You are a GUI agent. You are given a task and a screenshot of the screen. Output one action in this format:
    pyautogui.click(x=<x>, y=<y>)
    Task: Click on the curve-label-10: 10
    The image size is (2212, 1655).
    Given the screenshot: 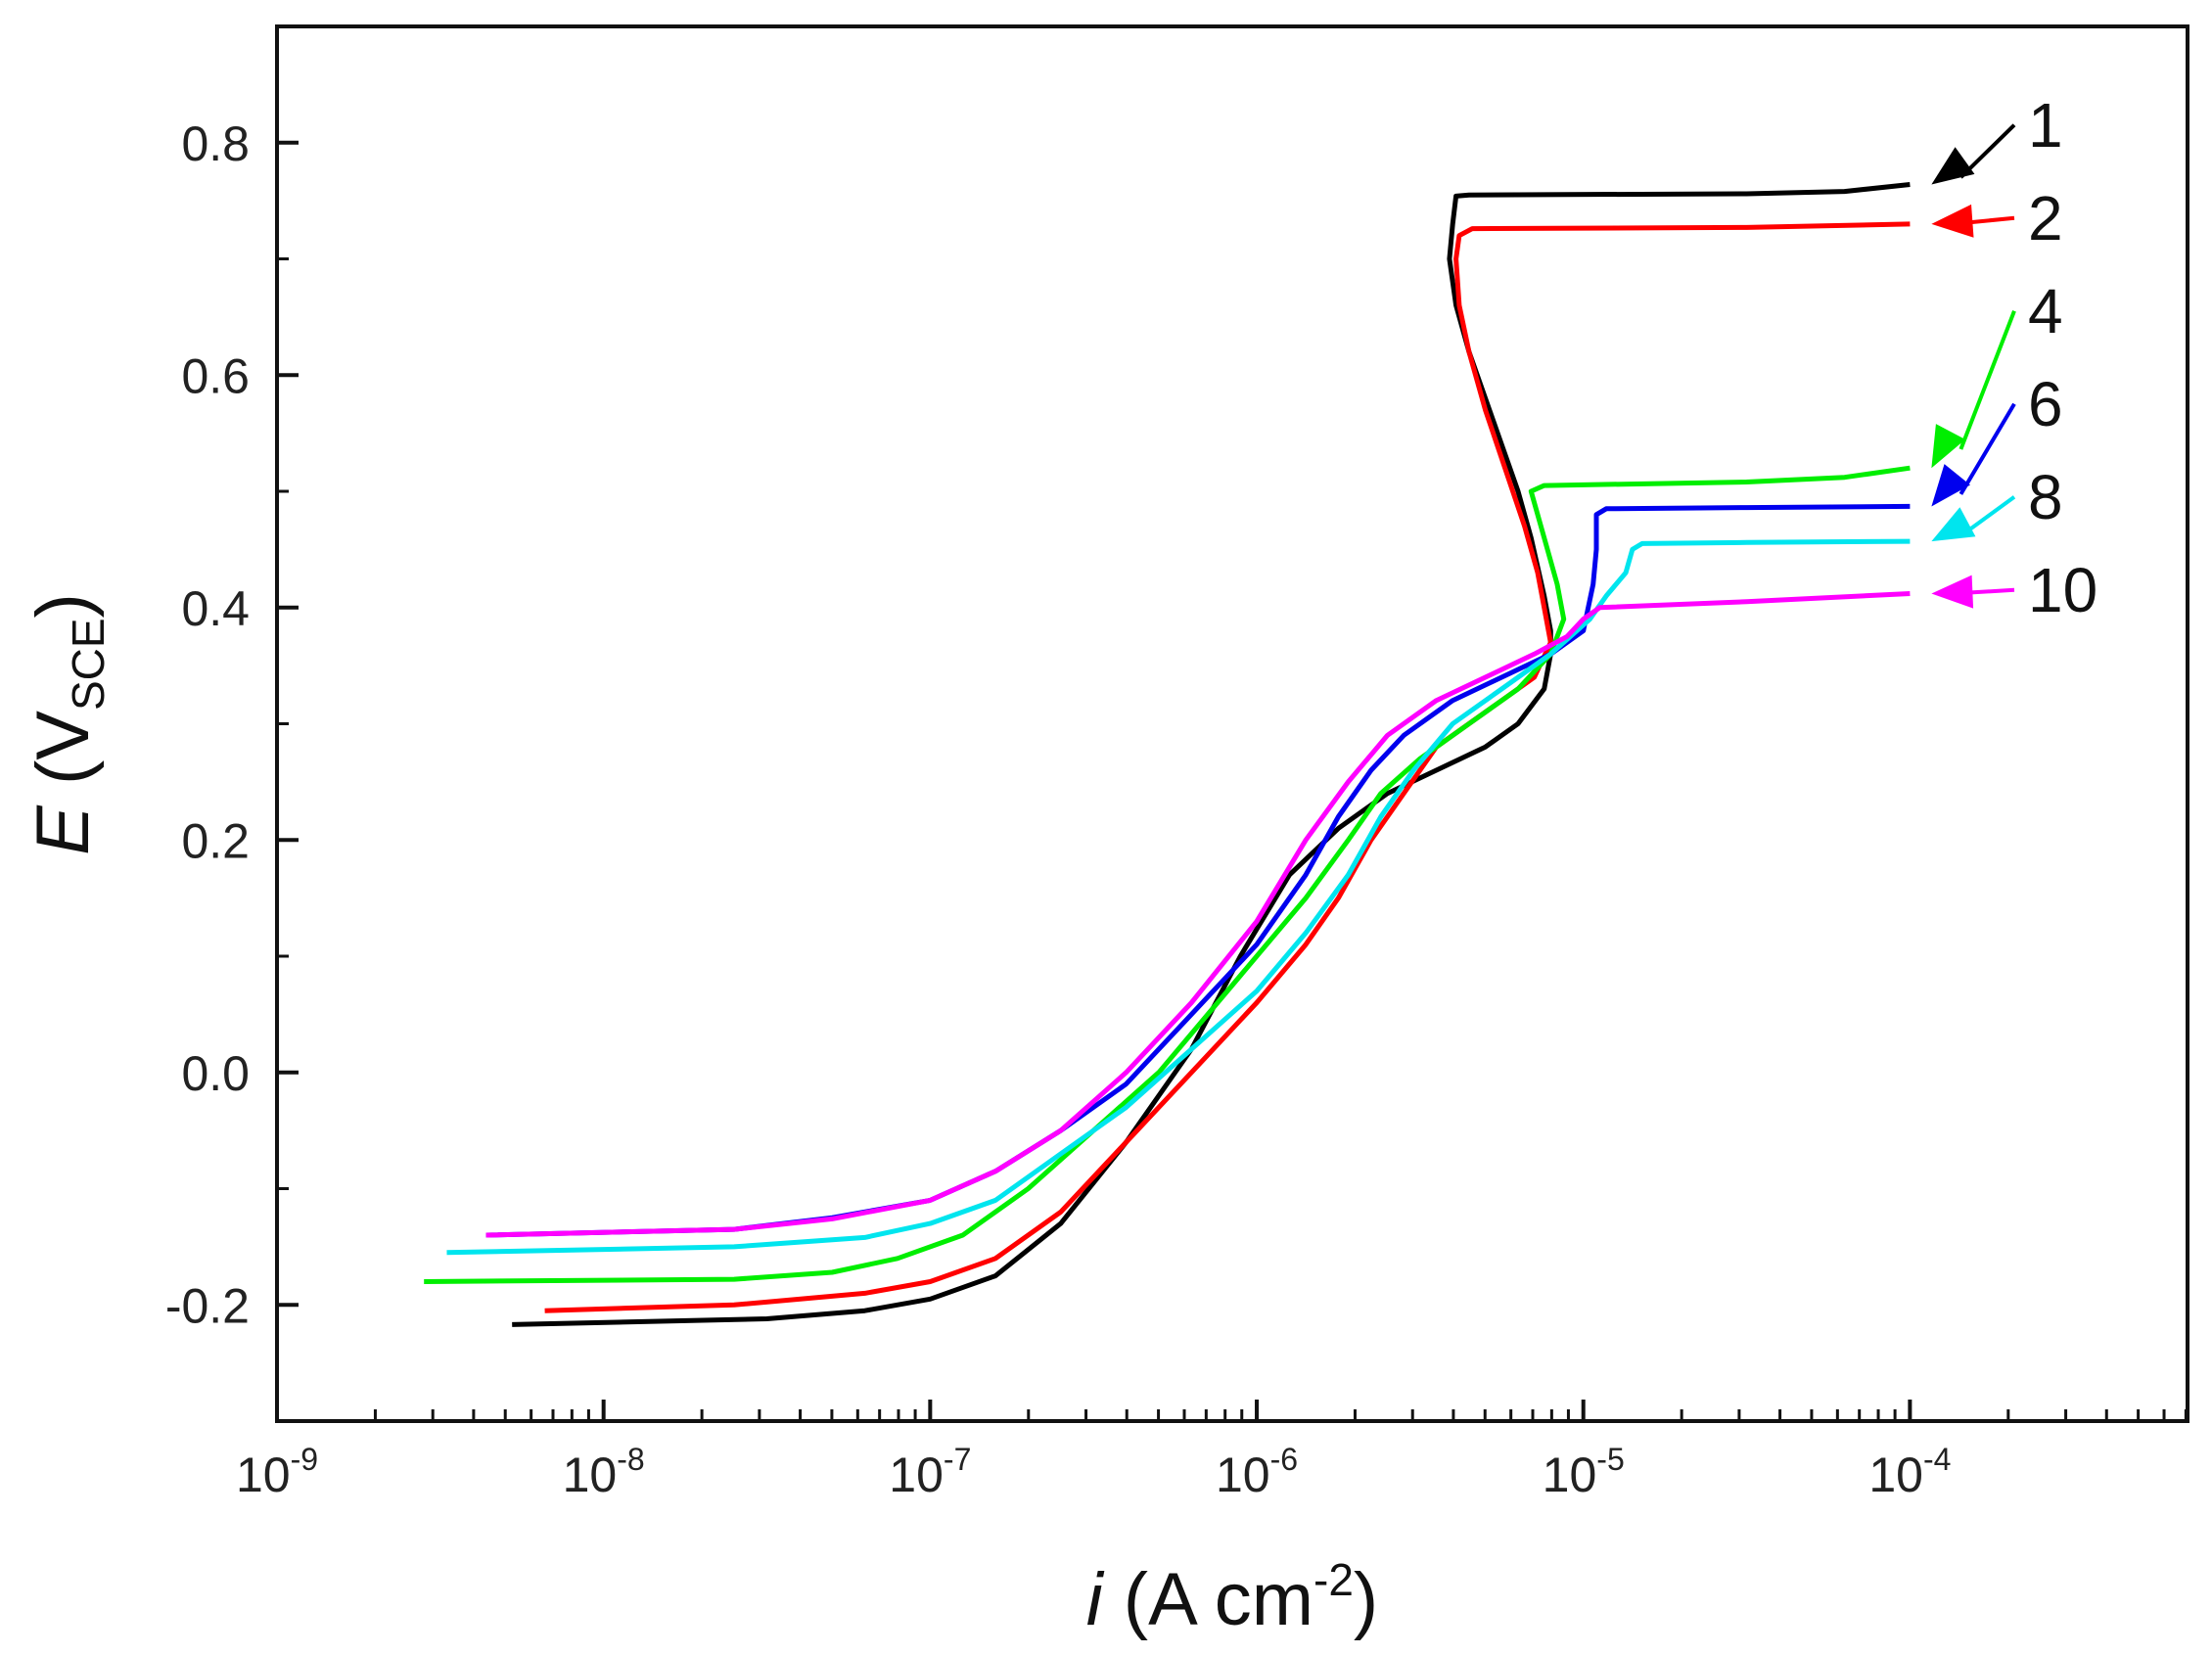 What is the action you would take?
    pyautogui.click(x=2062, y=590)
    